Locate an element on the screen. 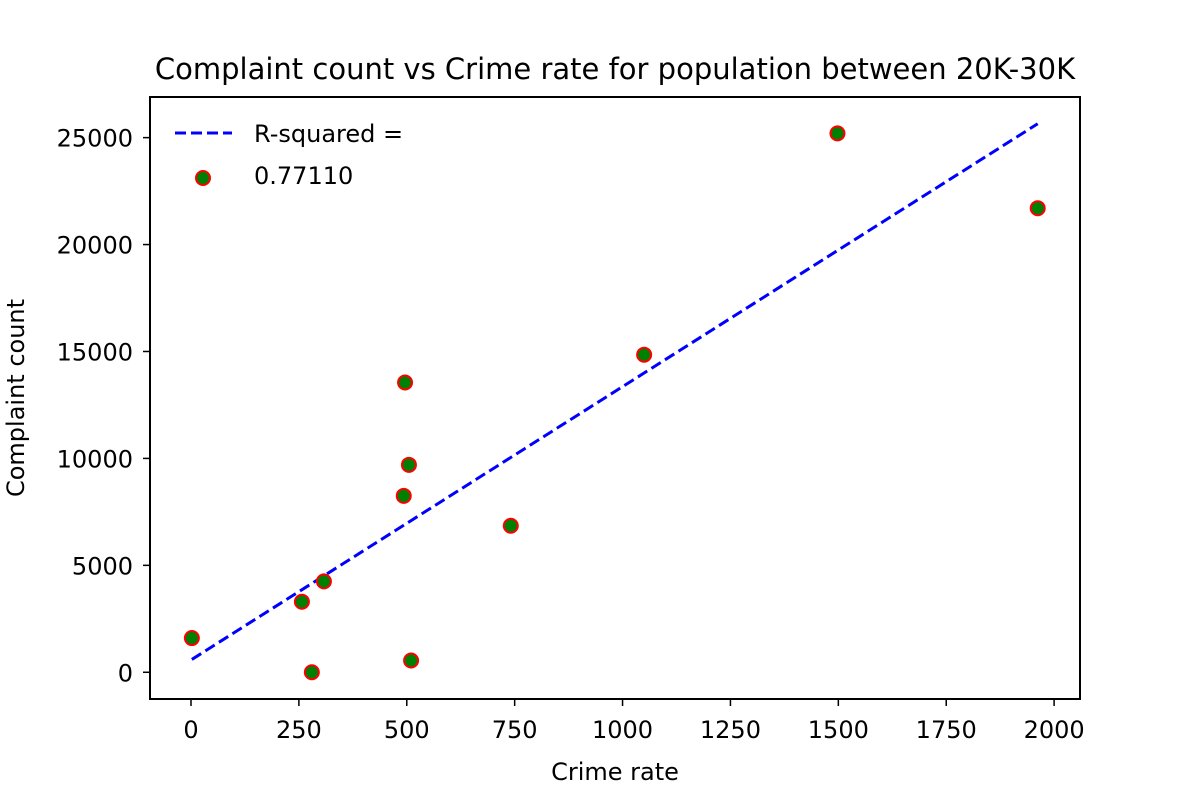  legend: R-squared = 0.77110 is located at coordinates (289, 155).